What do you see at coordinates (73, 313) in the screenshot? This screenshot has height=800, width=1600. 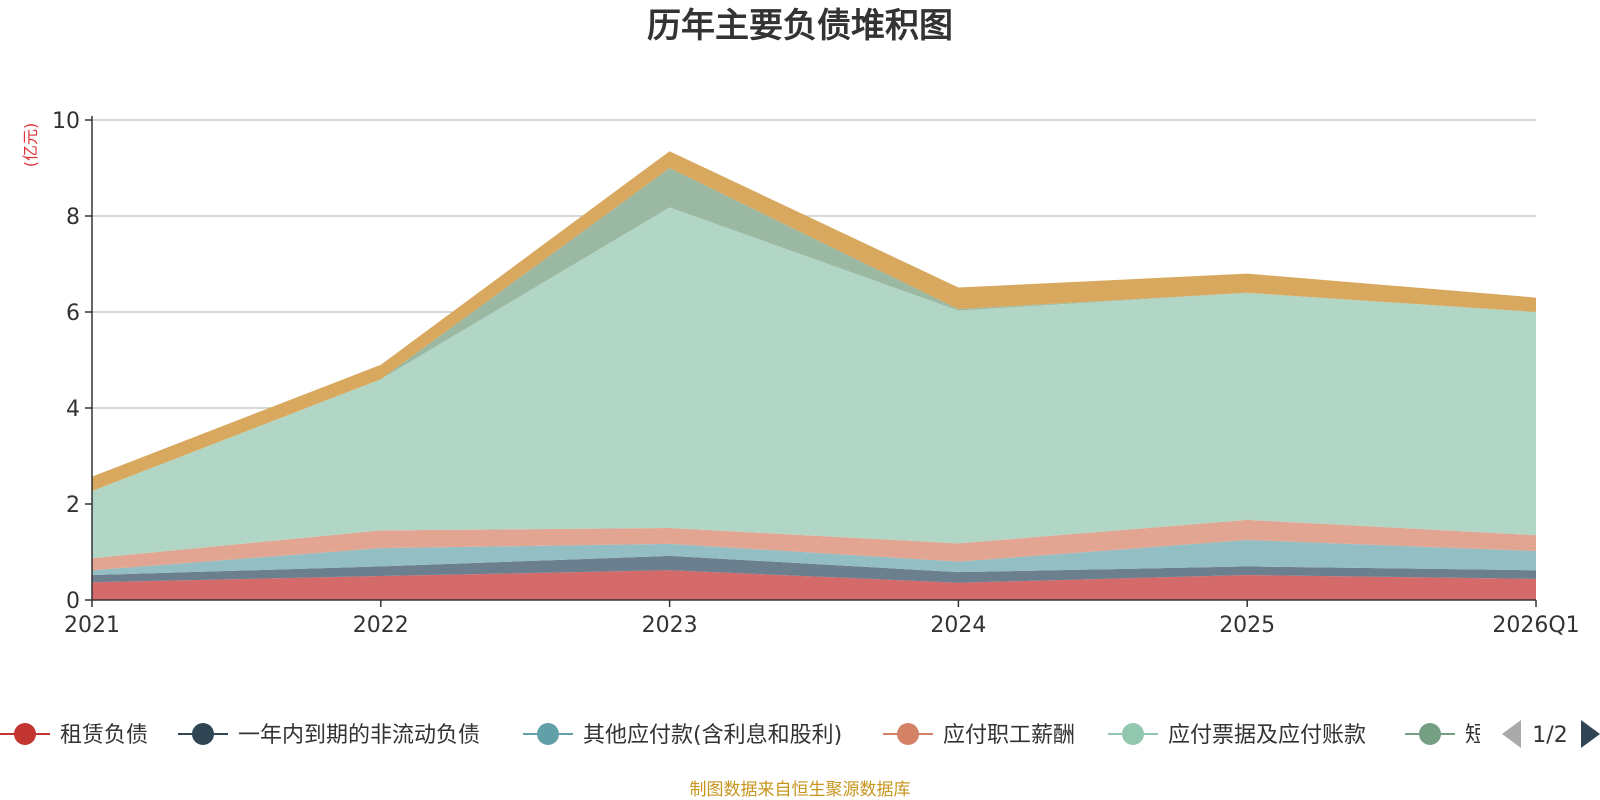 I see `y-tick-label: 6` at bounding box center [73, 313].